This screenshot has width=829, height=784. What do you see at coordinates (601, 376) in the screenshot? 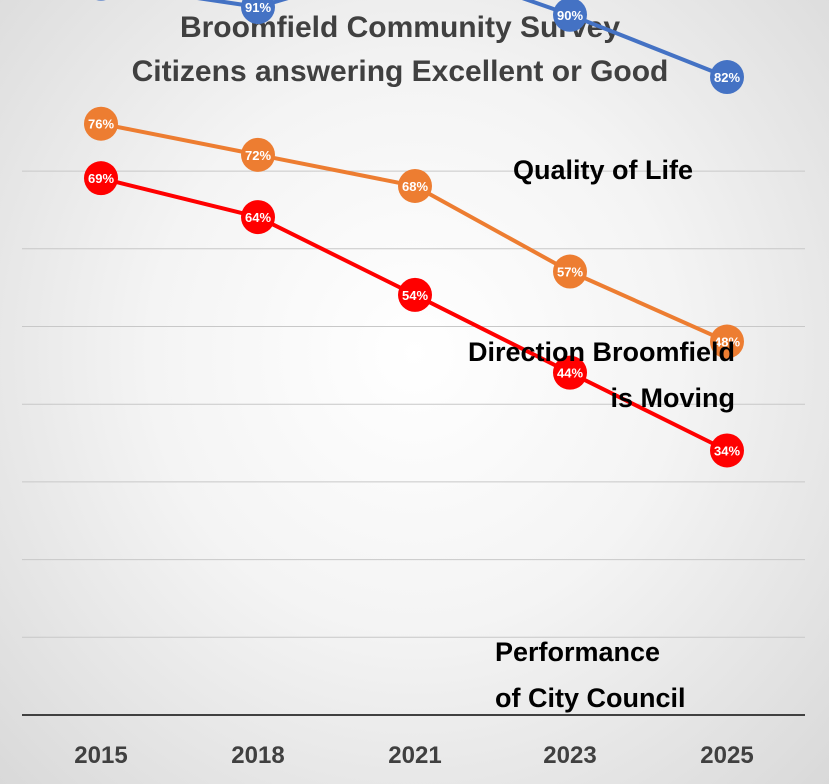
I see `series-label-direction-broomfield: Direction Broomfield is Moving` at bounding box center [601, 376].